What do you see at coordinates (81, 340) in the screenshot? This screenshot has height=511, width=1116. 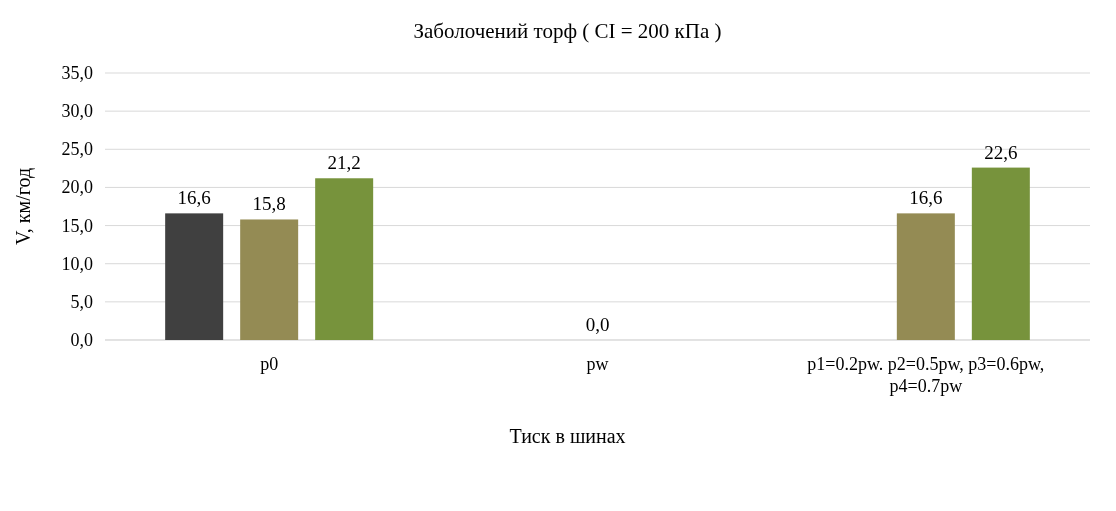 I see `y-tick-label: 0,0` at bounding box center [81, 340].